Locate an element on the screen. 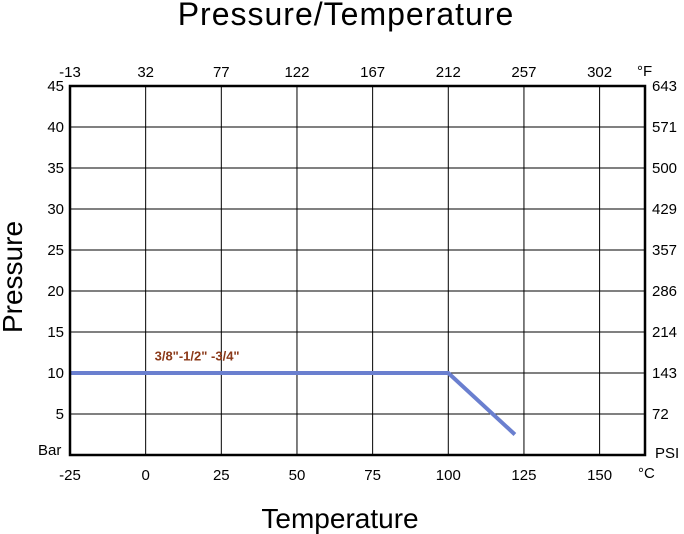 The height and width of the screenshot is (534, 684). unit-celsius: °C is located at coordinates (646, 473).